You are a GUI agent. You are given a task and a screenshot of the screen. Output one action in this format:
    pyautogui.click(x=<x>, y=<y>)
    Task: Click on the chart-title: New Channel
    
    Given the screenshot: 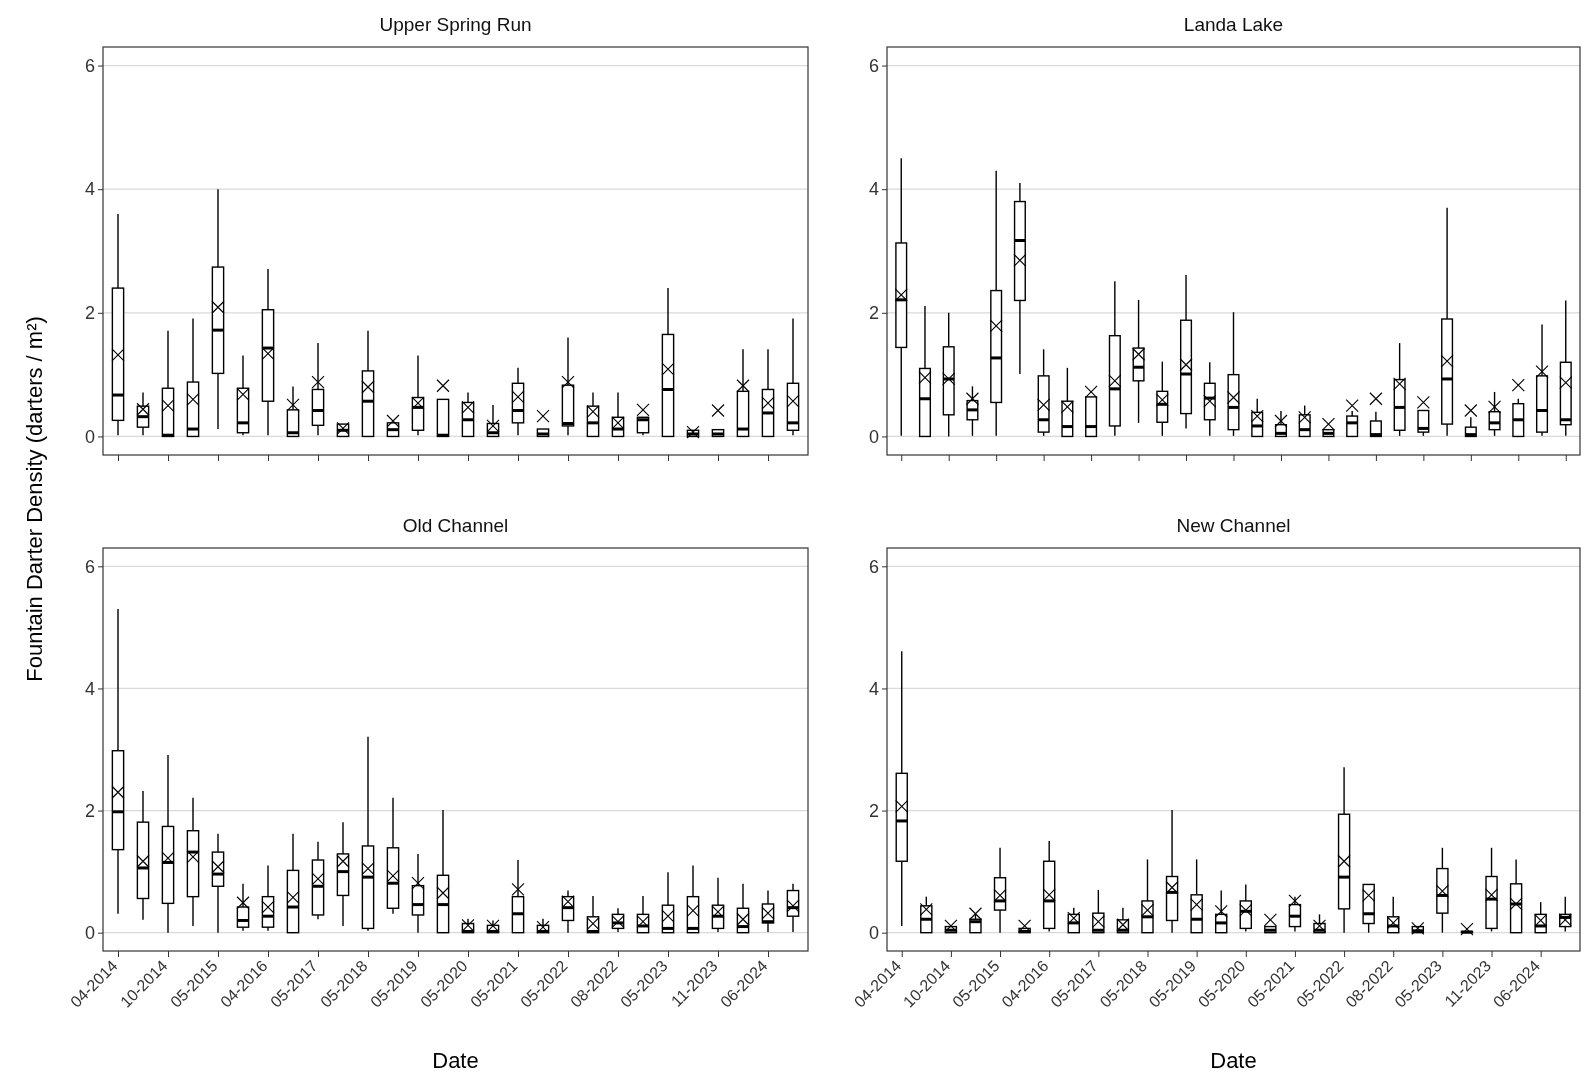 What is the action you would take?
    pyautogui.click(x=1233, y=525)
    